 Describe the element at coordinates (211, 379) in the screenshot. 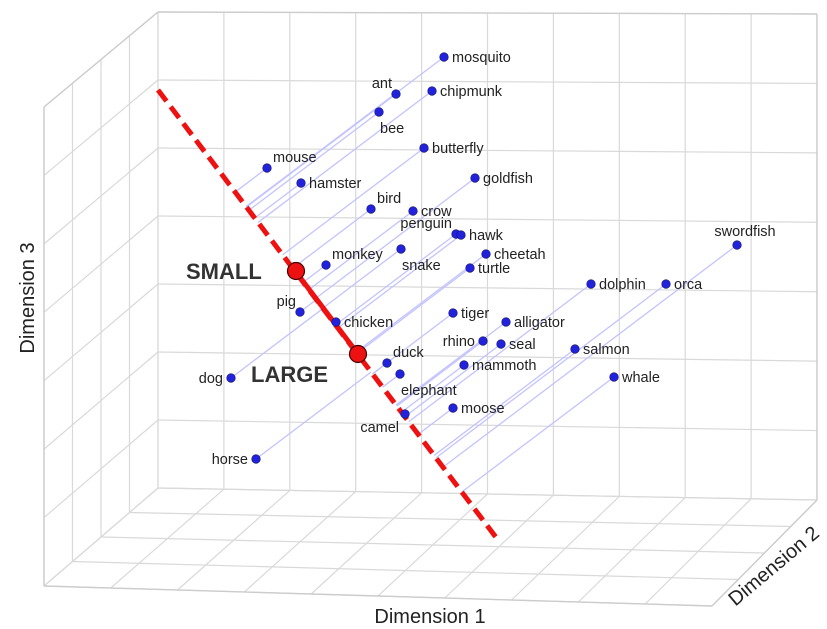

I see `data-label: dog` at that location.